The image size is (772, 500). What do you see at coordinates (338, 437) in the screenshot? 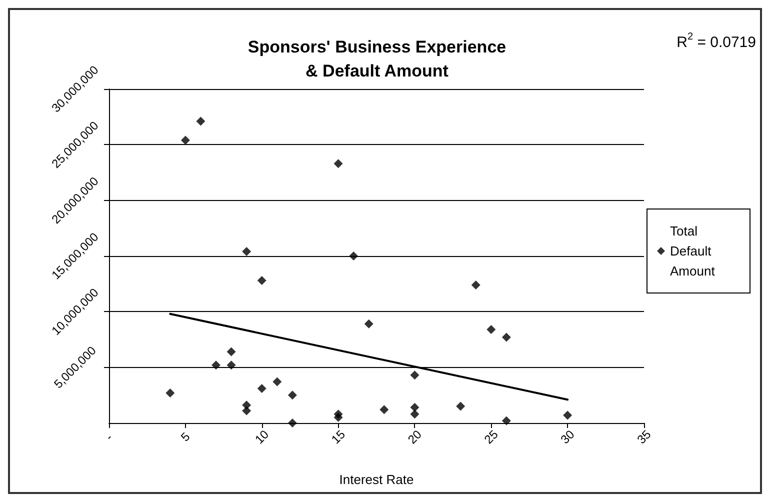
I see `x-tick-label: 15` at bounding box center [338, 437].